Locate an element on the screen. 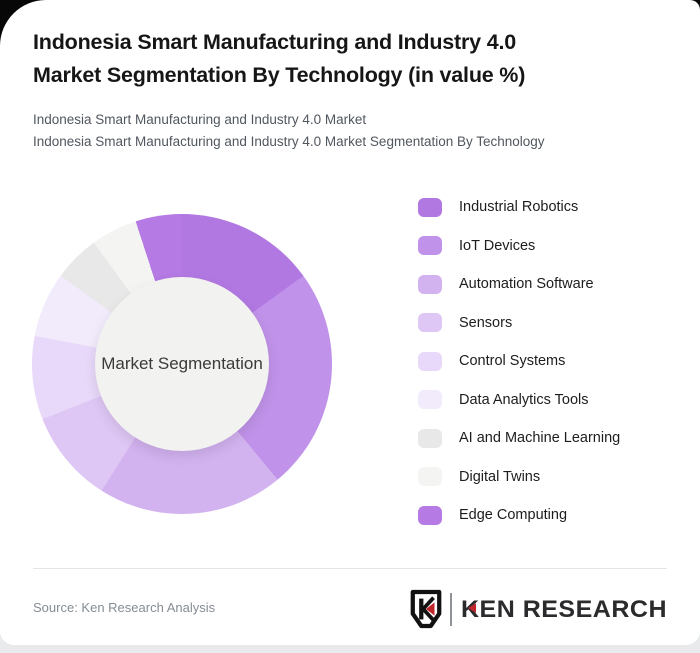 The image size is (700, 653). logo-wordmark-text: KEN RESEARCH is located at coordinates (563, 608).